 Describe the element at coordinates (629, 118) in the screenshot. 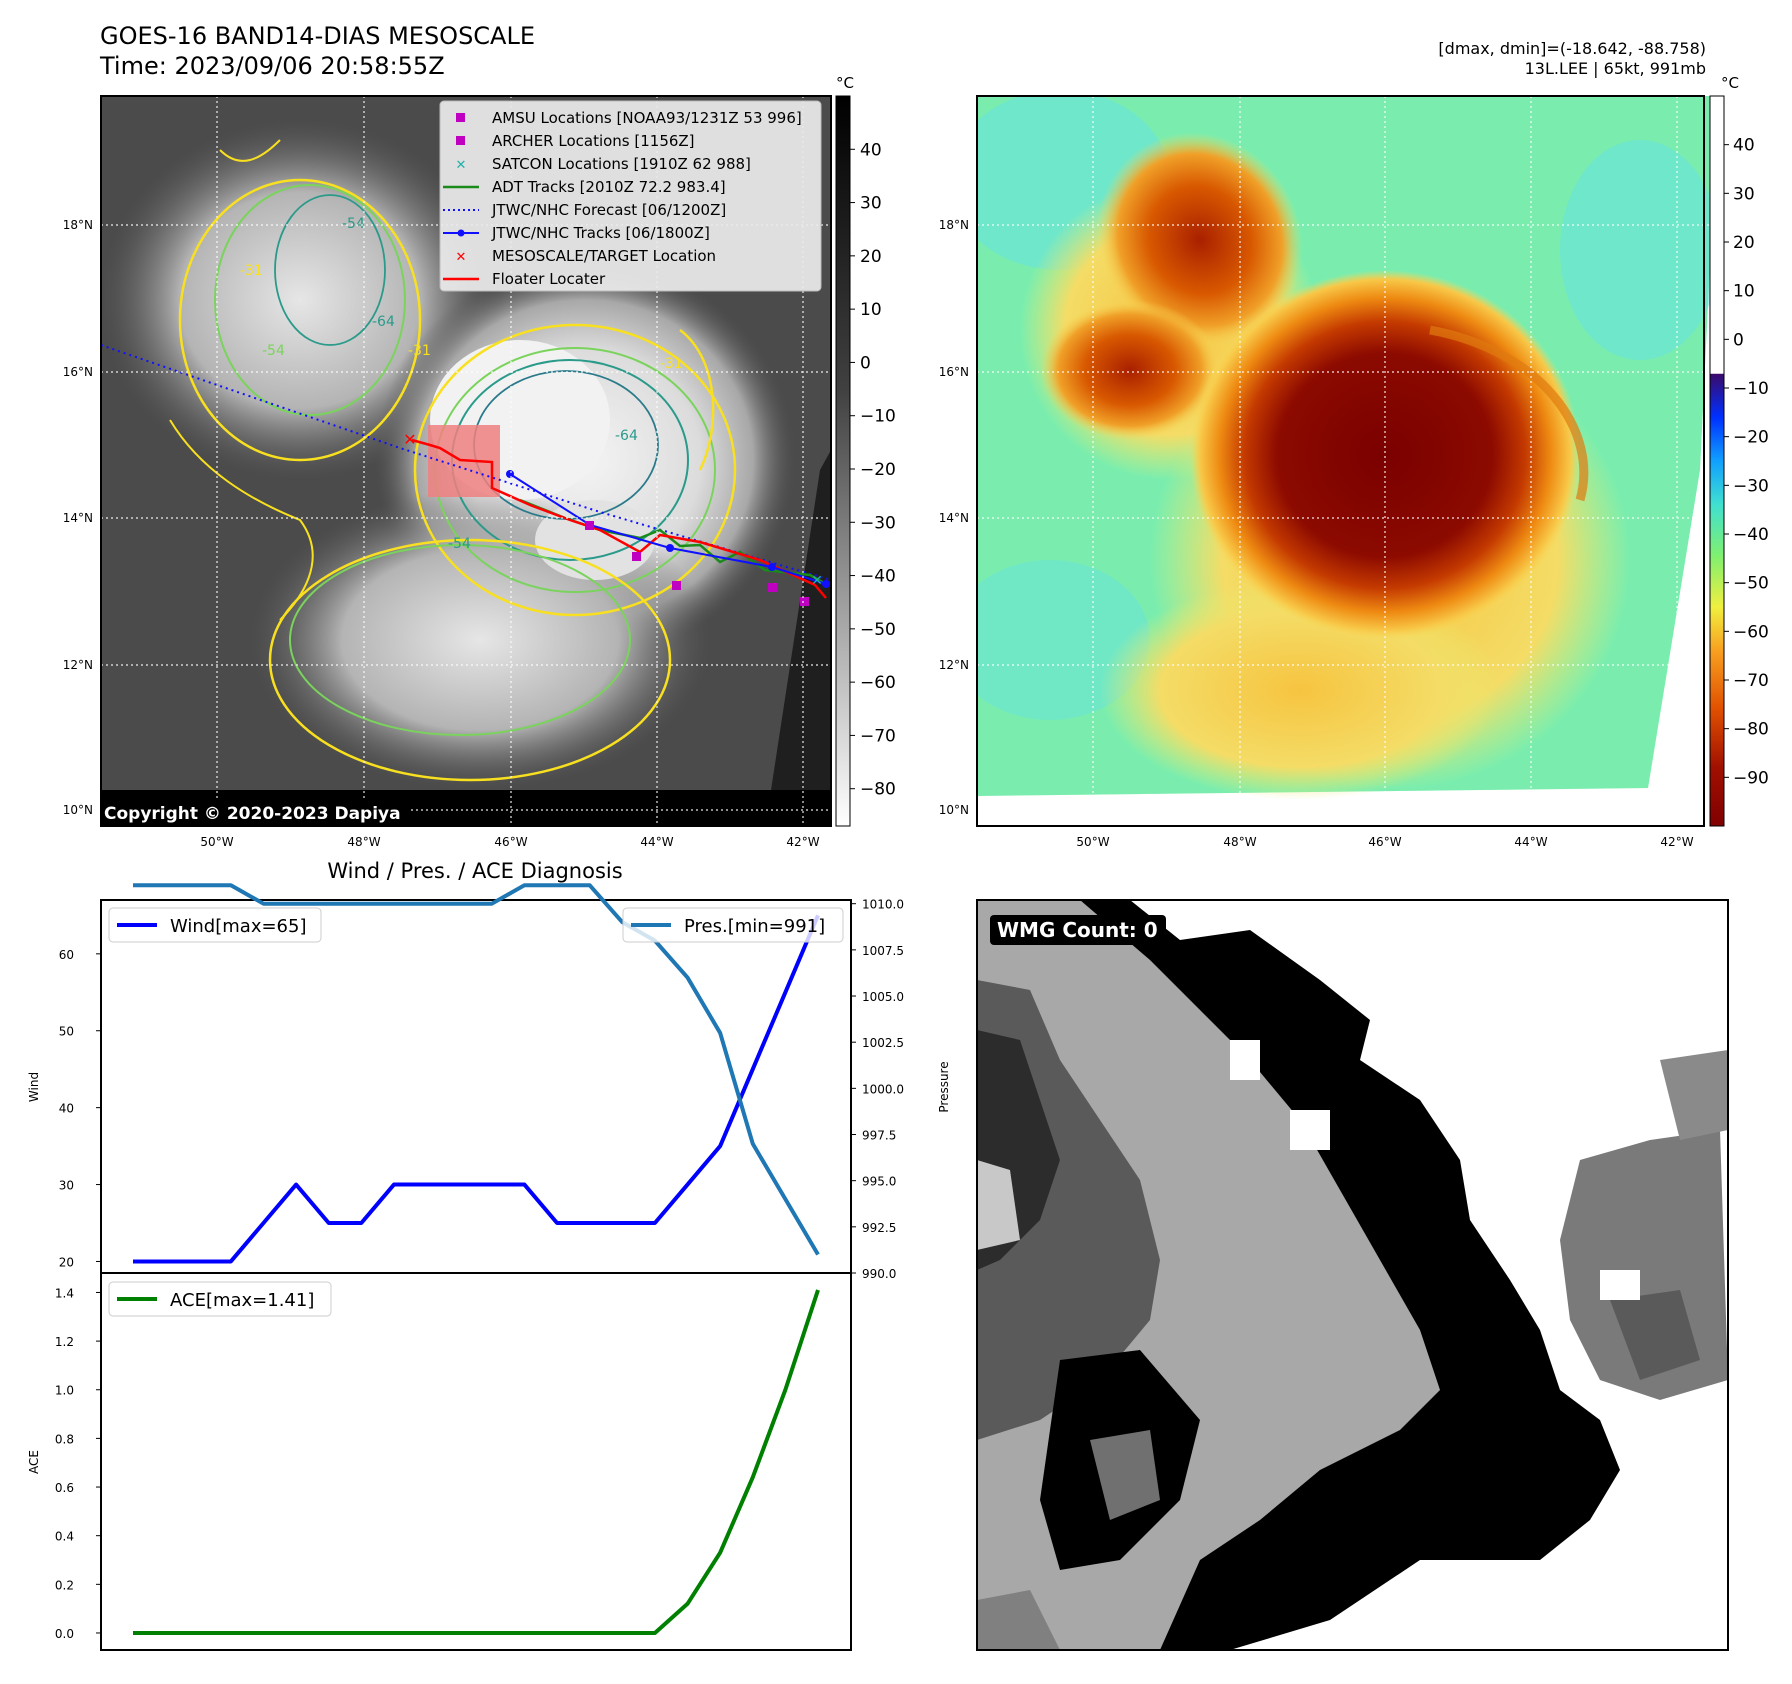

I see `legend-entry: AMSU Locations [NOAA93/1231Z 53 996]` at that location.